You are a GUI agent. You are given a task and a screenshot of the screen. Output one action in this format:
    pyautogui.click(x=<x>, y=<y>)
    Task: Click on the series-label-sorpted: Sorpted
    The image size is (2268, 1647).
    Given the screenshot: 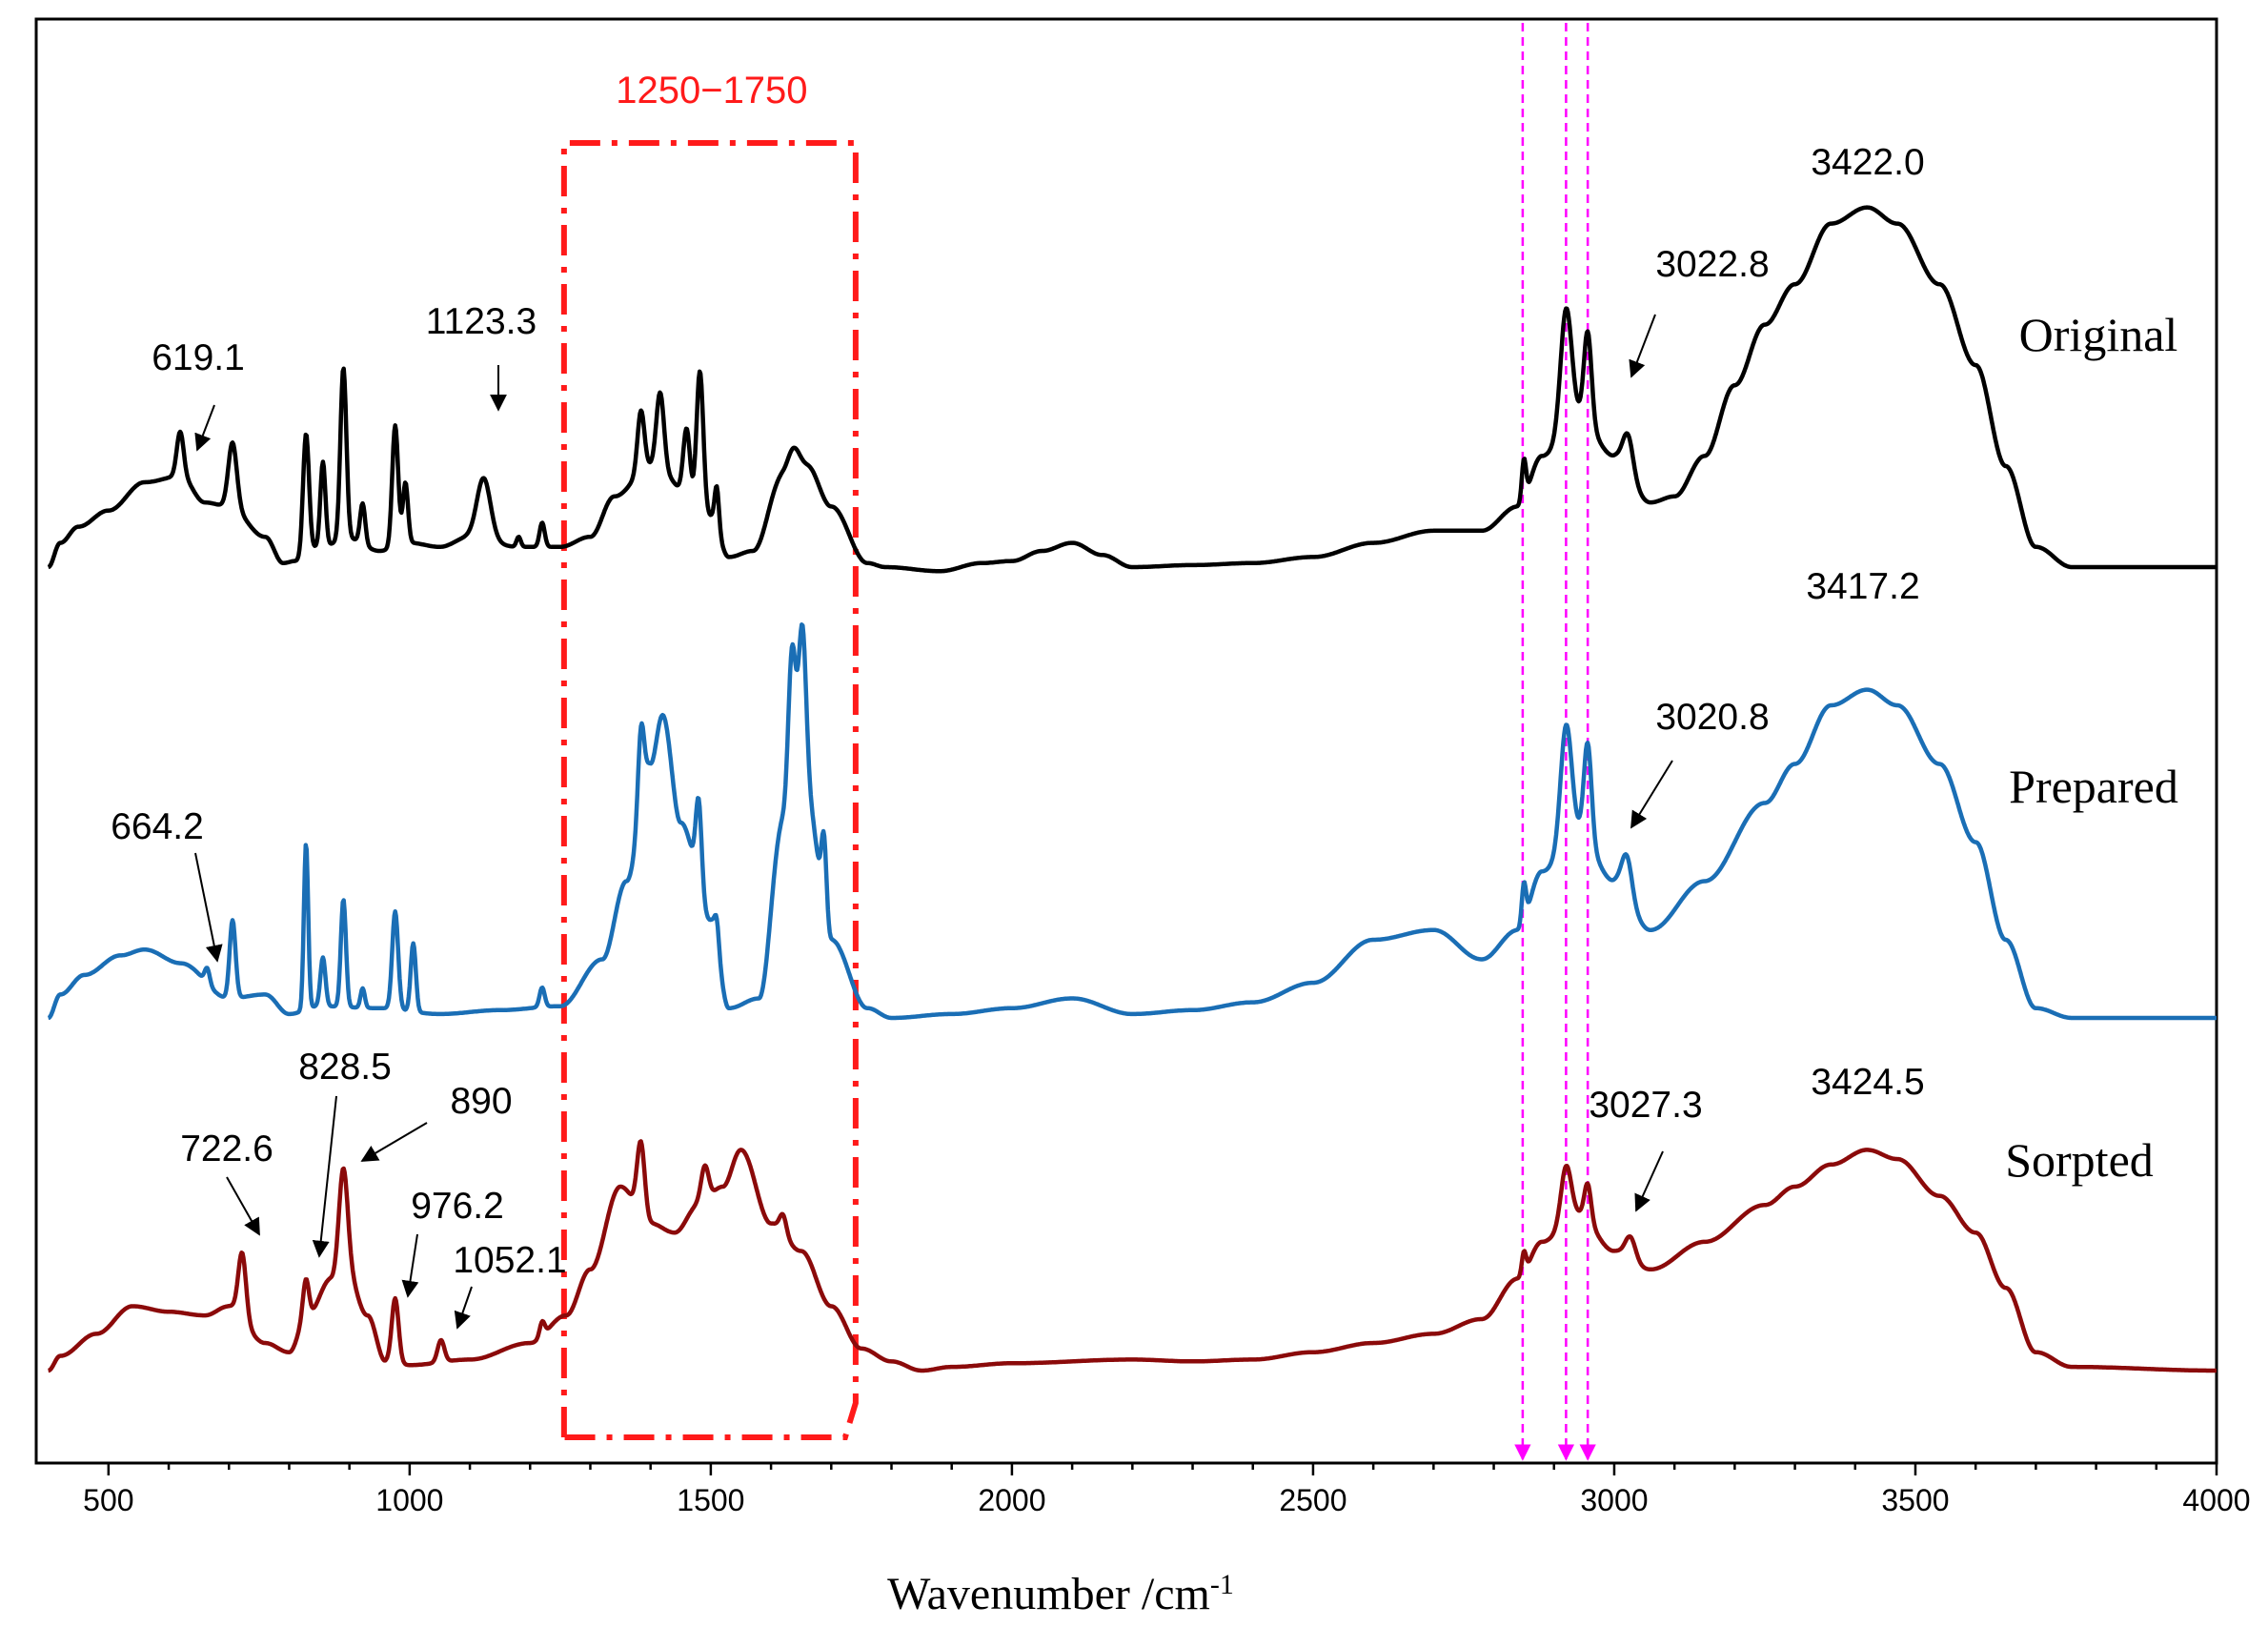 What is the action you would take?
    pyautogui.click(x=2079, y=1160)
    